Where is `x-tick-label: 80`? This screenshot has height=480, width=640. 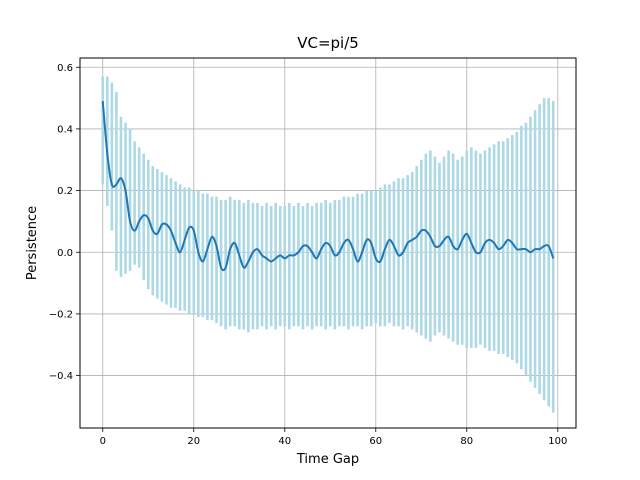 x-tick-label: 80 is located at coordinates (466, 441).